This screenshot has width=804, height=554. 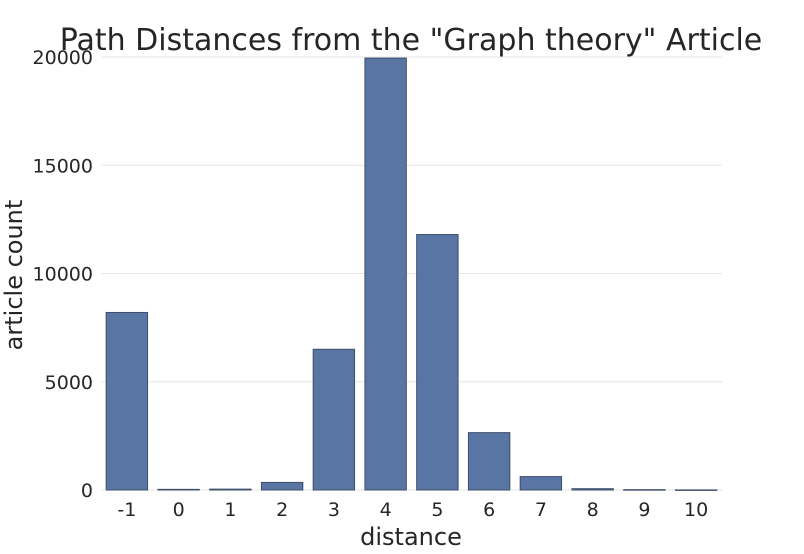 I want to click on x-tick-label: 9, so click(x=644, y=510).